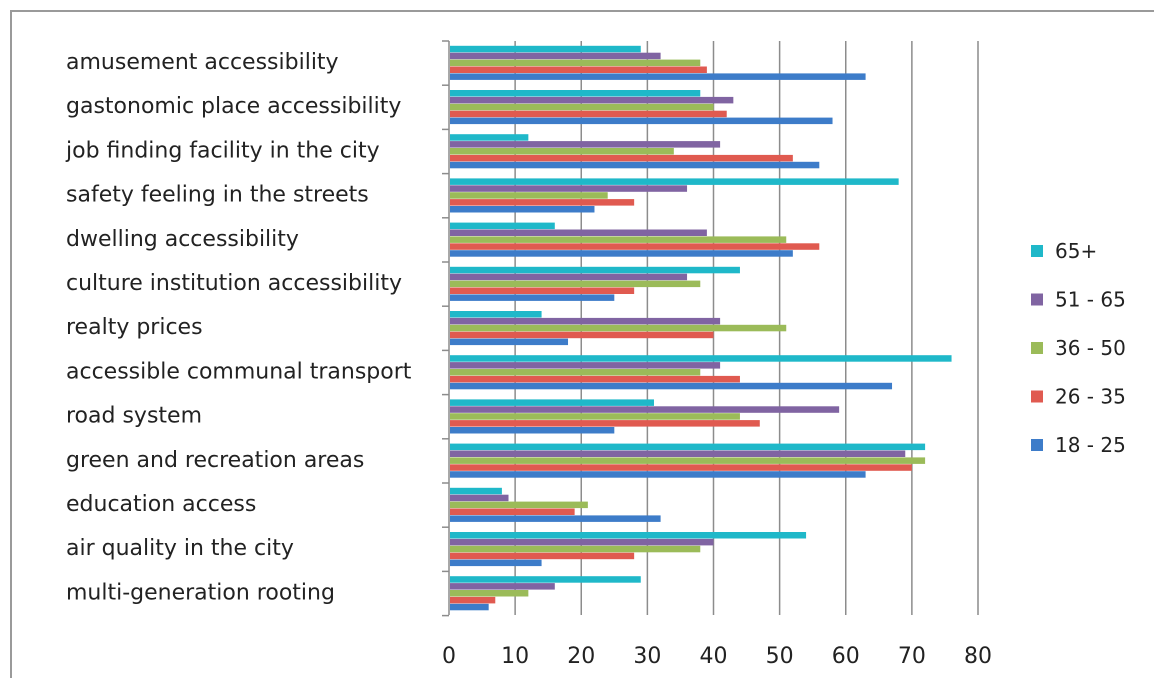  Describe the element at coordinates (581, 656) in the screenshot. I see `x-tick-label-20: 20` at that location.